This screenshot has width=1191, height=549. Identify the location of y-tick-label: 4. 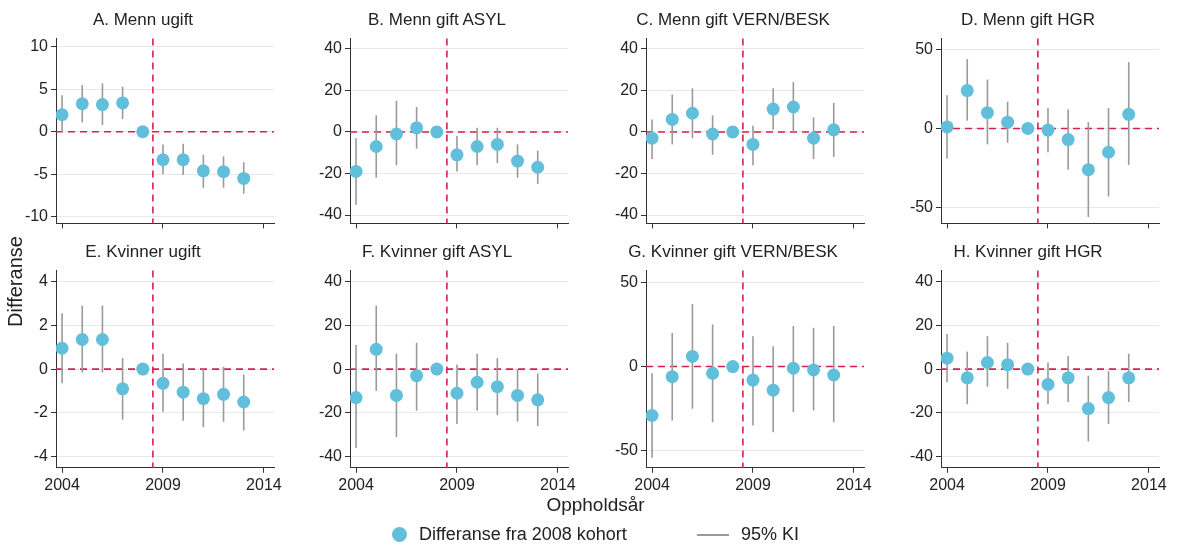
(44, 280).